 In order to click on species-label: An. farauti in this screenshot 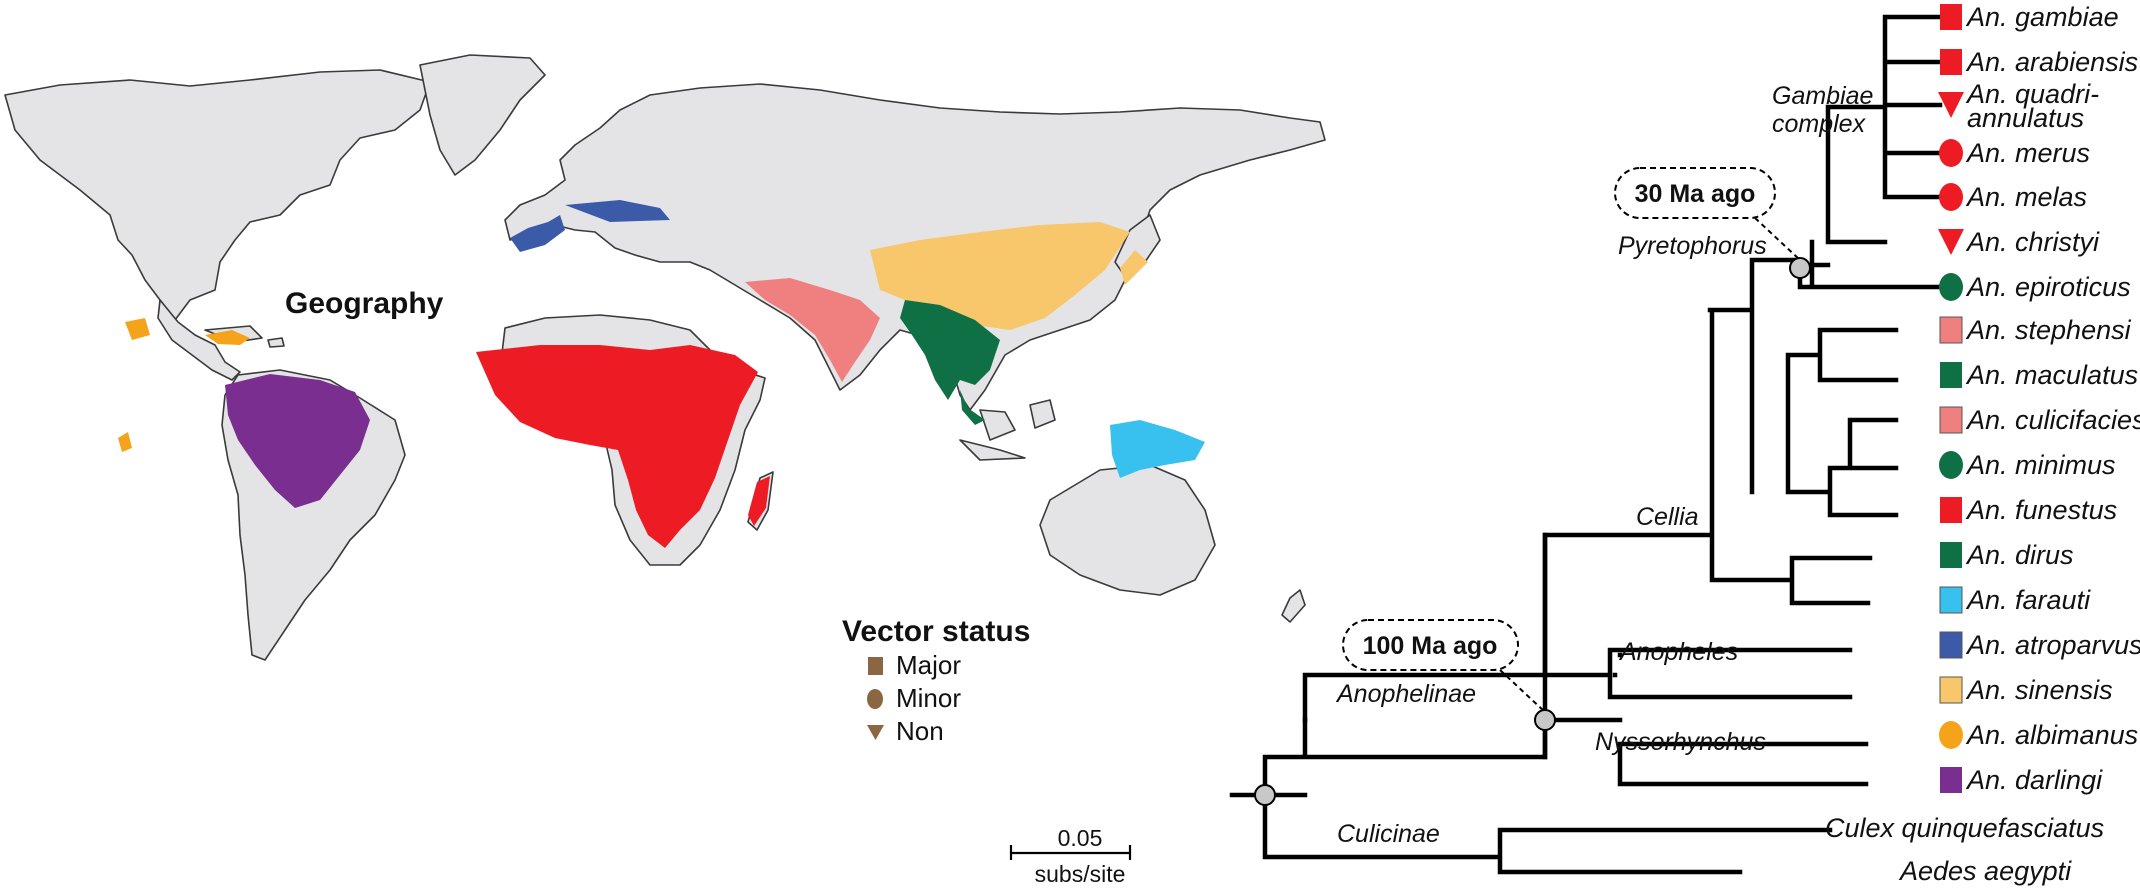, I will do `click(2028, 600)`.